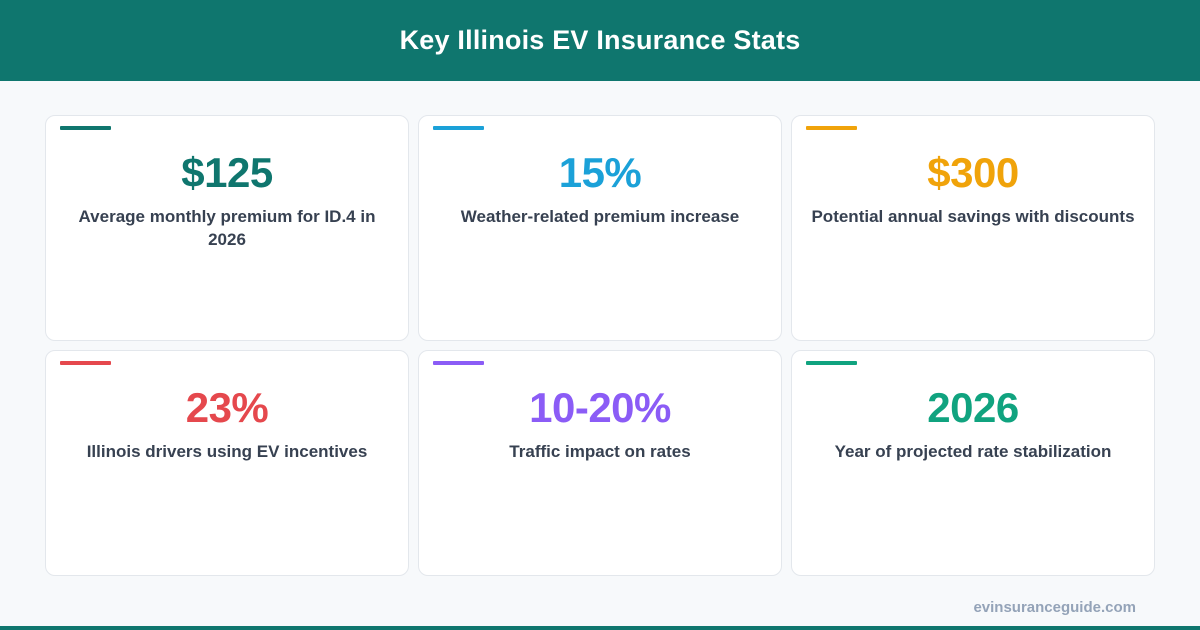  What do you see at coordinates (973, 172) in the screenshot?
I see `stat-value: $300` at bounding box center [973, 172].